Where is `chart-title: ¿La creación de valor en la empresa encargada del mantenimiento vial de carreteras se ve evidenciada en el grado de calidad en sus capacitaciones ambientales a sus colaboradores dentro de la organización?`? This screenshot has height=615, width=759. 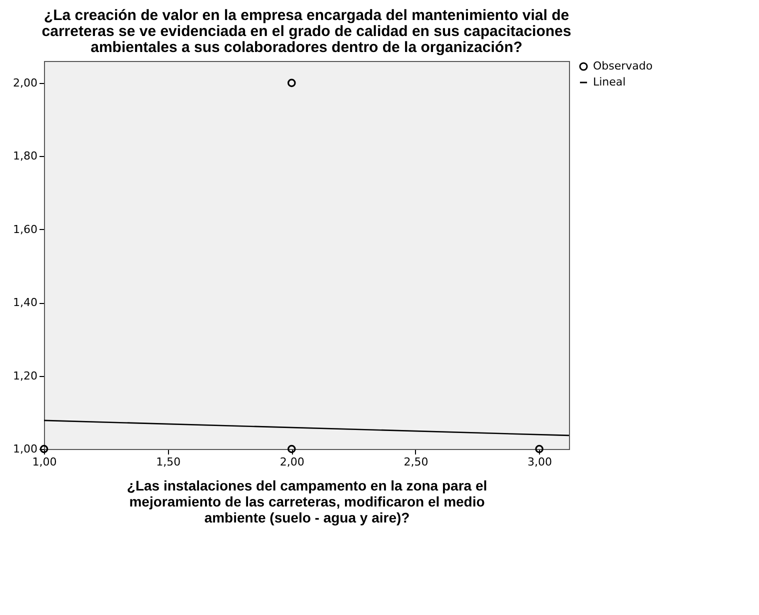 chart-title: ¿La creación de valor en la empresa encargada del mantenimiento vial de carreteras se ve evidenciada en el grado de calidad en sus capacitaciones ambientales a sus colaboradores dentro de la organización? is located at coordinates (307, 31).